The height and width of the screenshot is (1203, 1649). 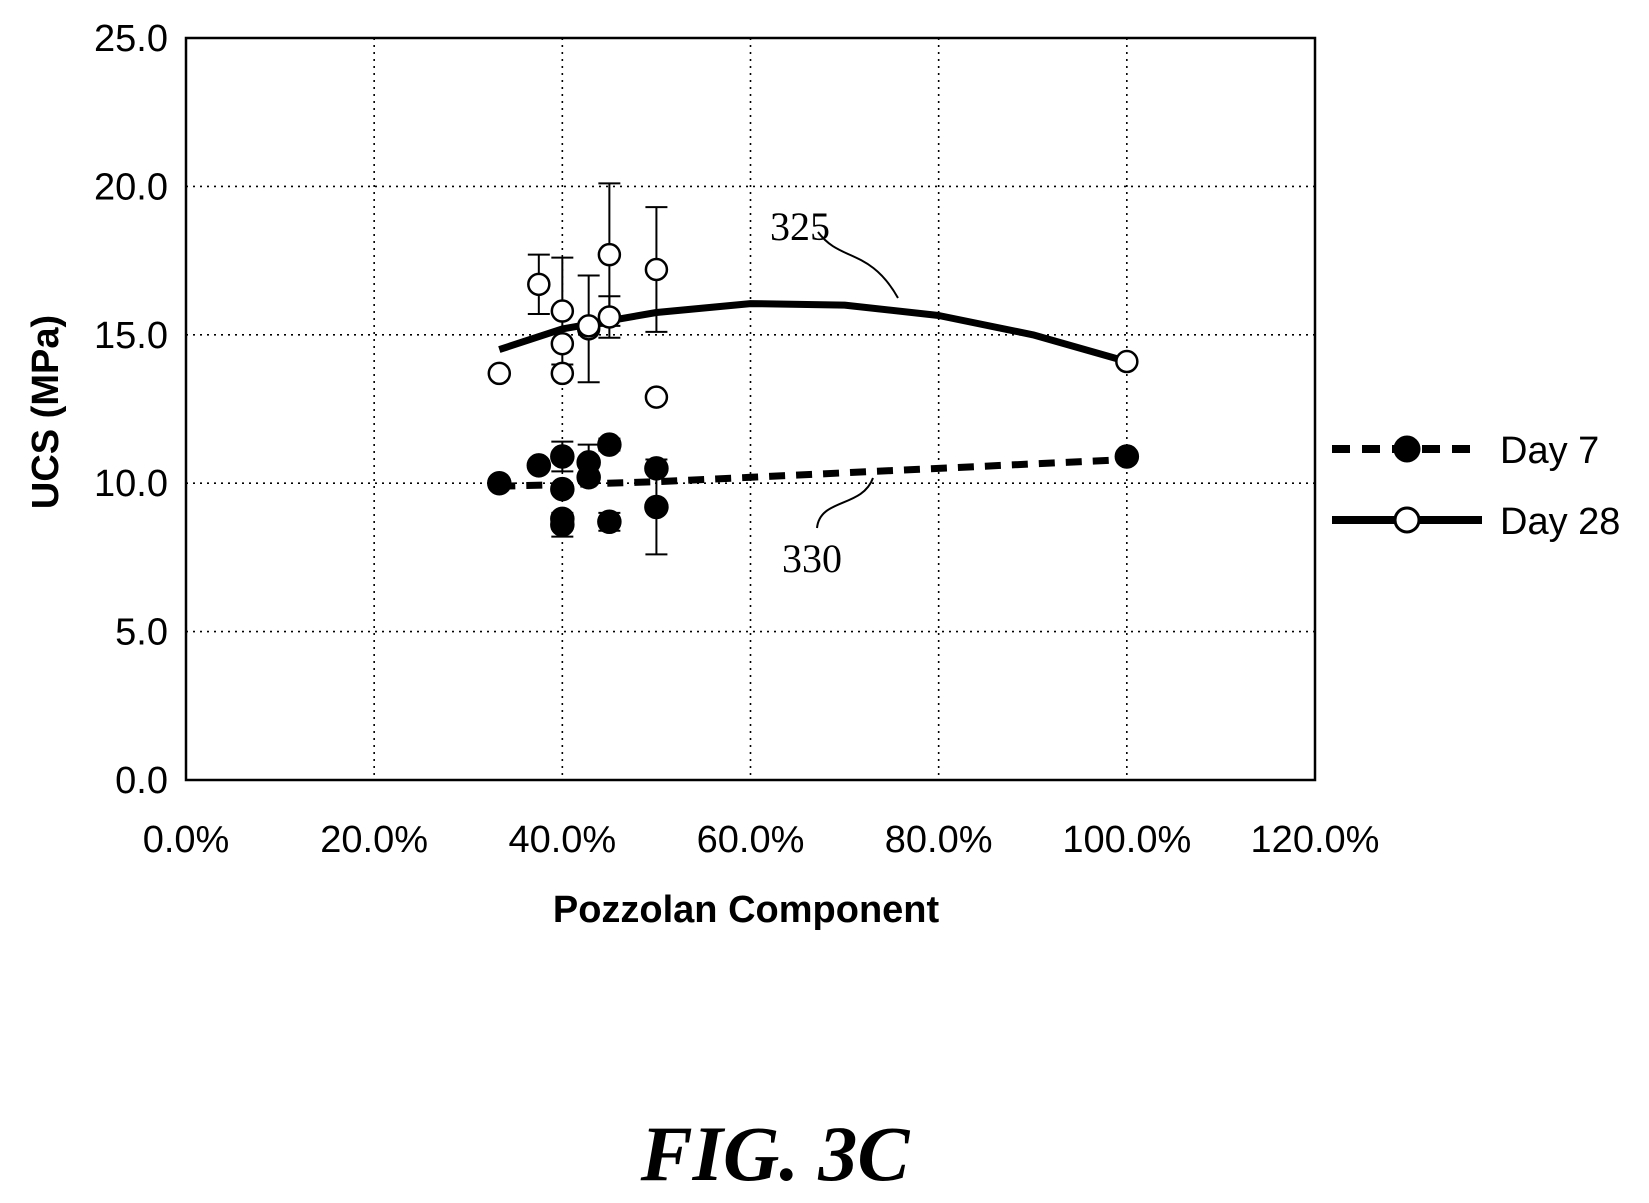 I want to click on y-tick-label-1: 5.0, so click(x=141, y=633).